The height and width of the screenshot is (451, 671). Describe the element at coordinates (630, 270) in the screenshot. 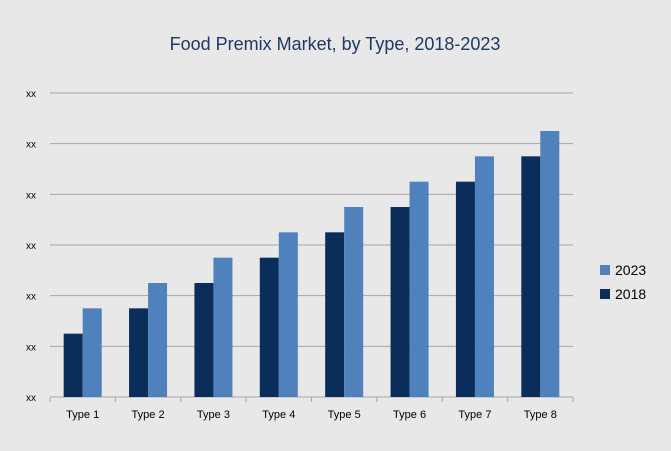

I see `legend-label-2023: 2023` at that location.